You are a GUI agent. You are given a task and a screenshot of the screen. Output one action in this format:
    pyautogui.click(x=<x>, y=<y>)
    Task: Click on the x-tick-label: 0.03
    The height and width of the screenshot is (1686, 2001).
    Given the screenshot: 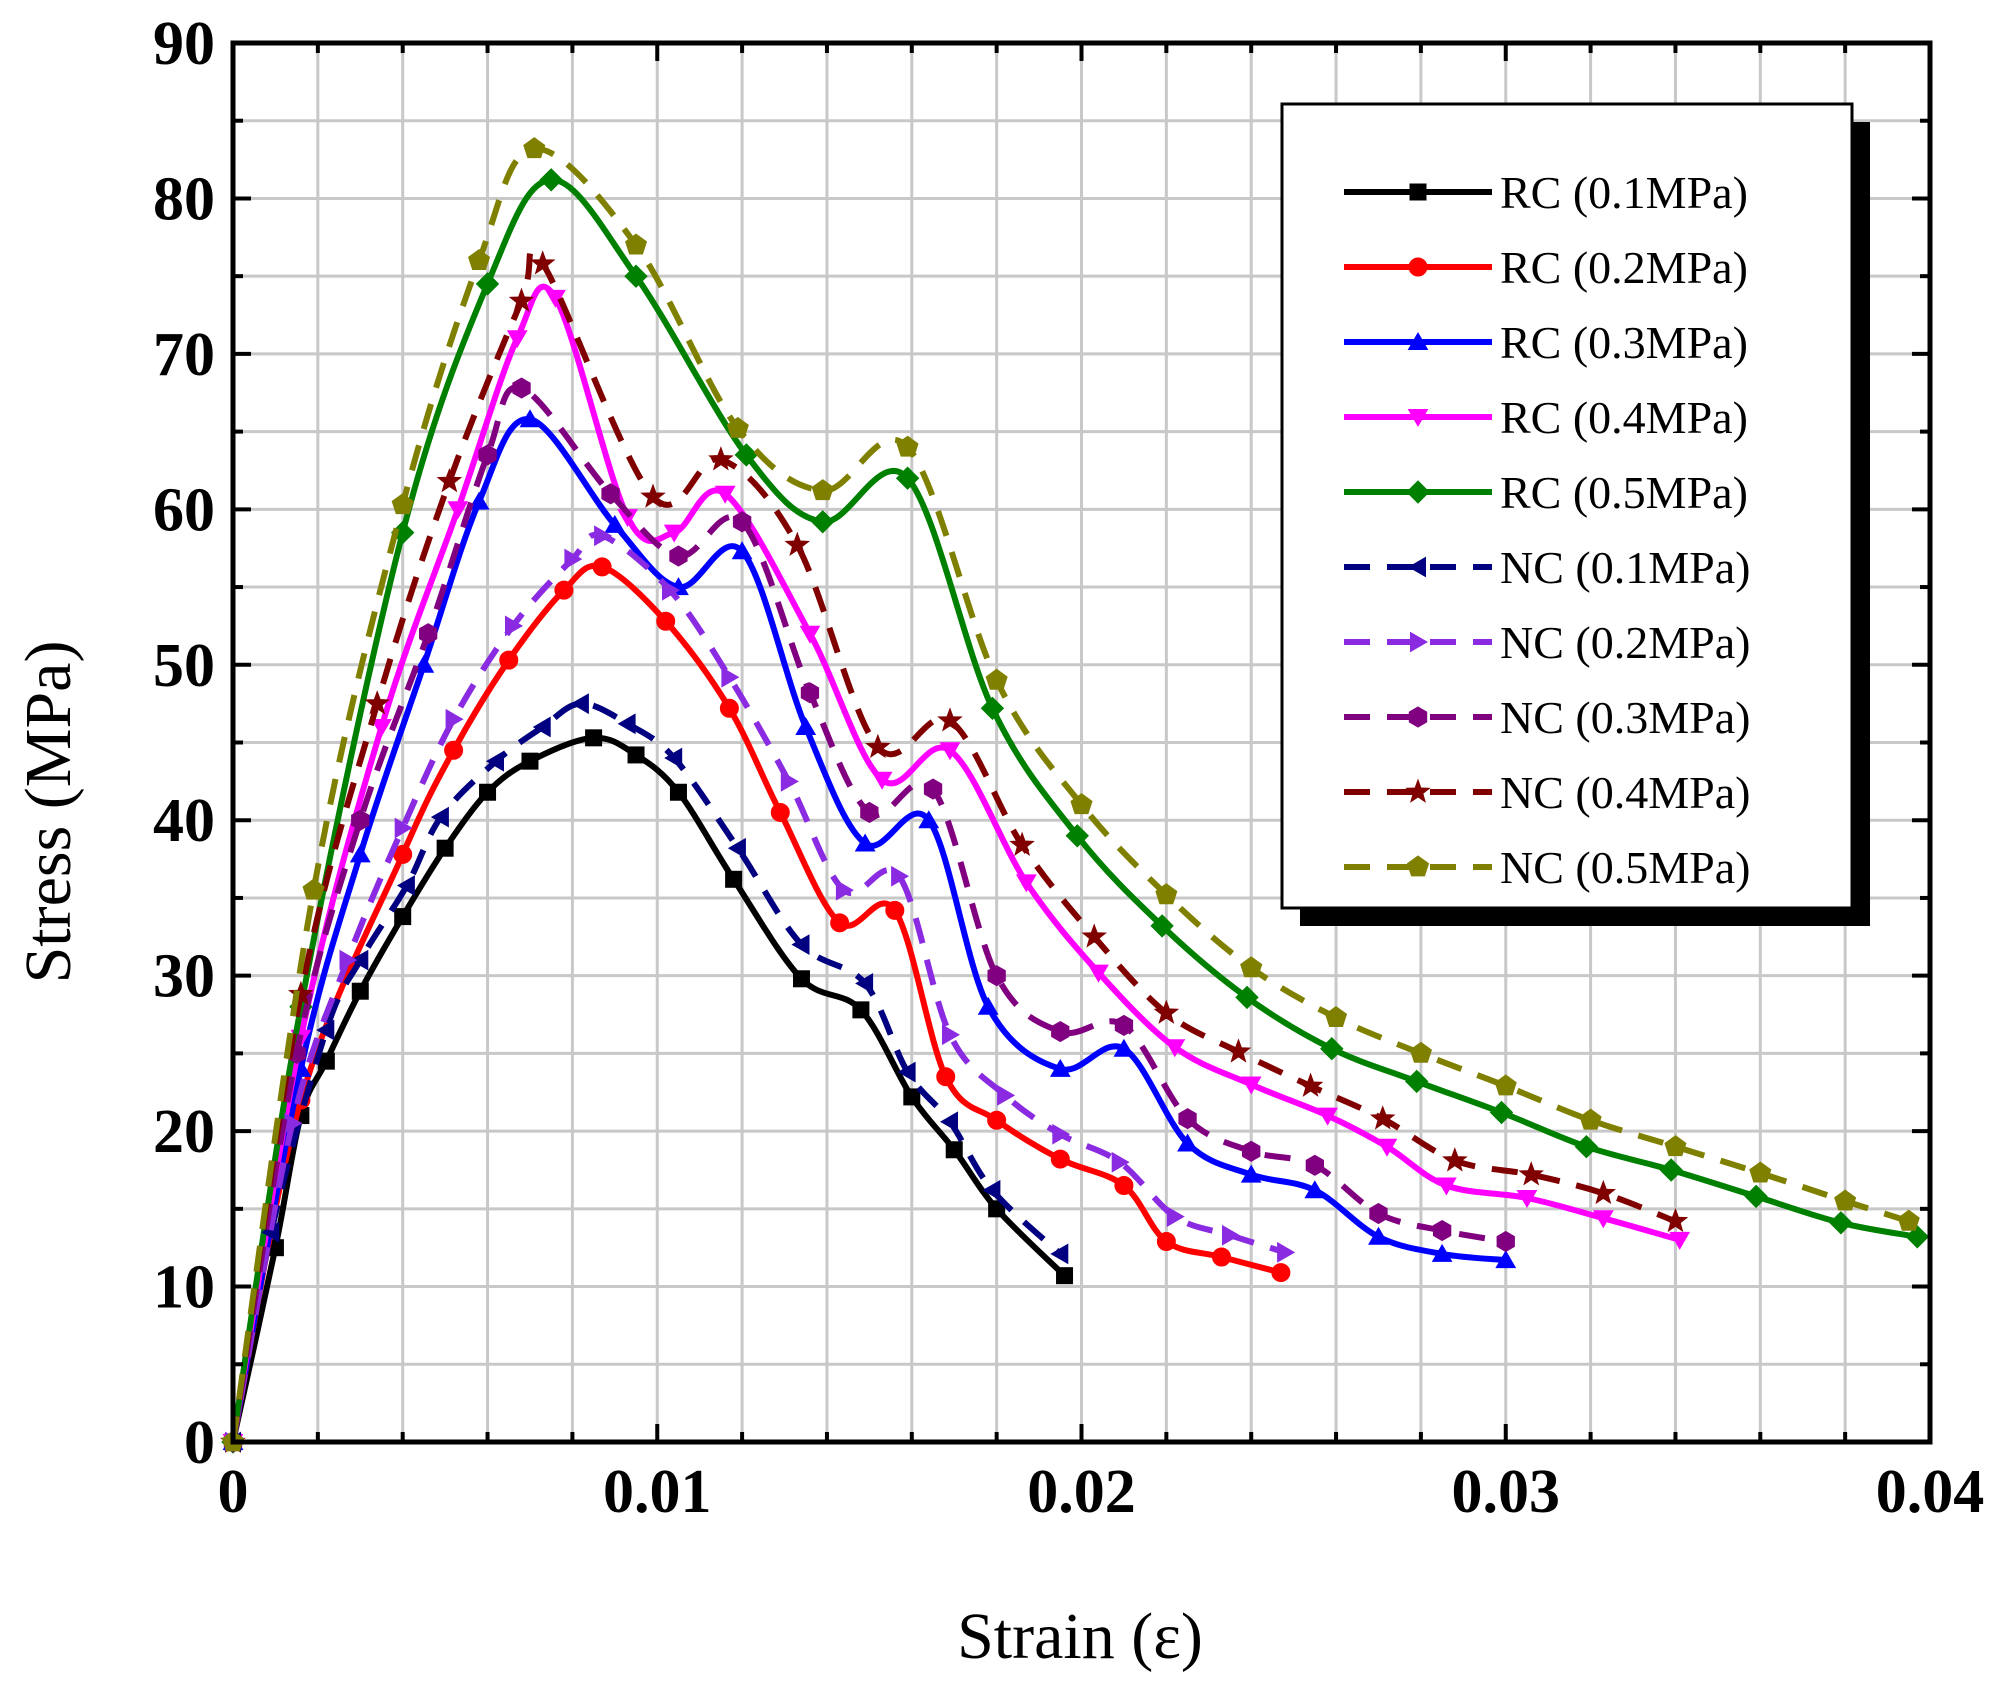 What is the action you would take?
    pyautogui.click(x=1506, y=1492)
    